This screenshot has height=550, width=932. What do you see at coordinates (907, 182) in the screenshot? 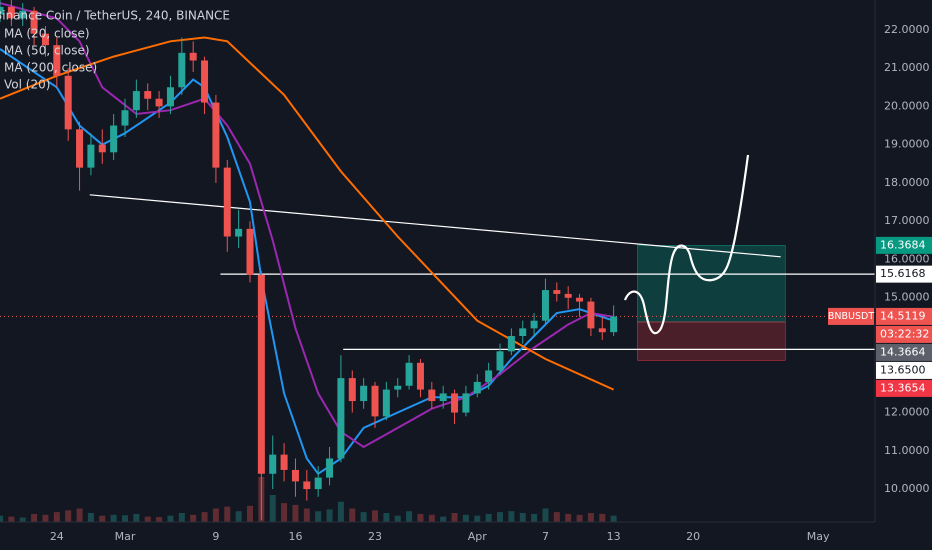
I see `y-tick-label: 18.0000` at bounding box center [907, 182].